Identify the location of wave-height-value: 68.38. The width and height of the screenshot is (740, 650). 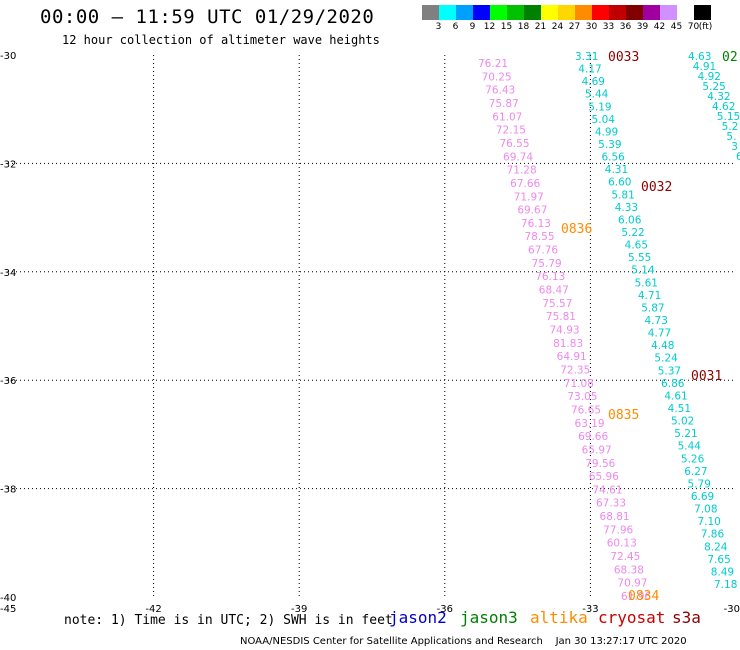
(629, 570).